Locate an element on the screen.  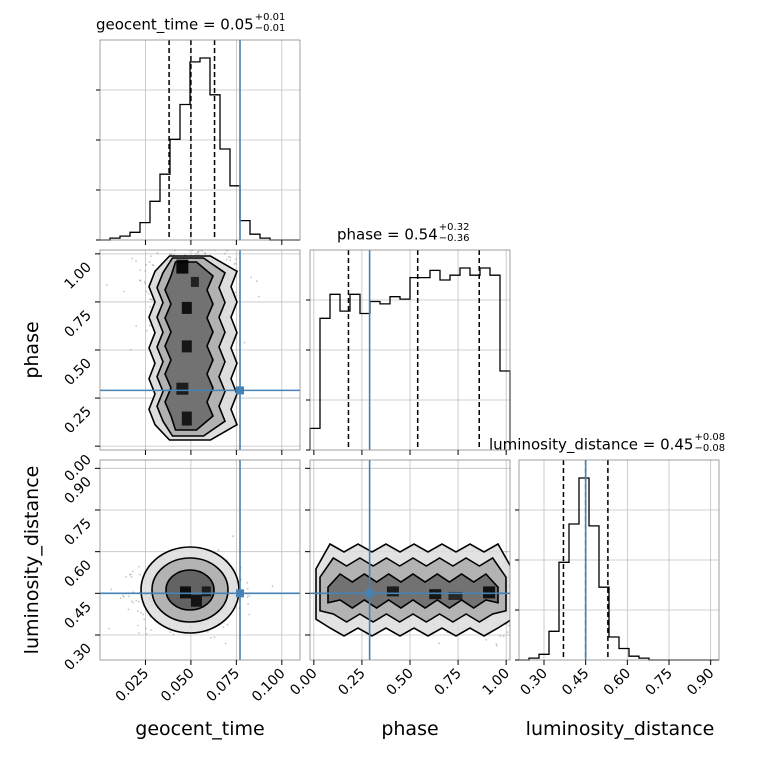
x-tick-label-geocent_time: 0.050 is located at coordinates (178, 686).